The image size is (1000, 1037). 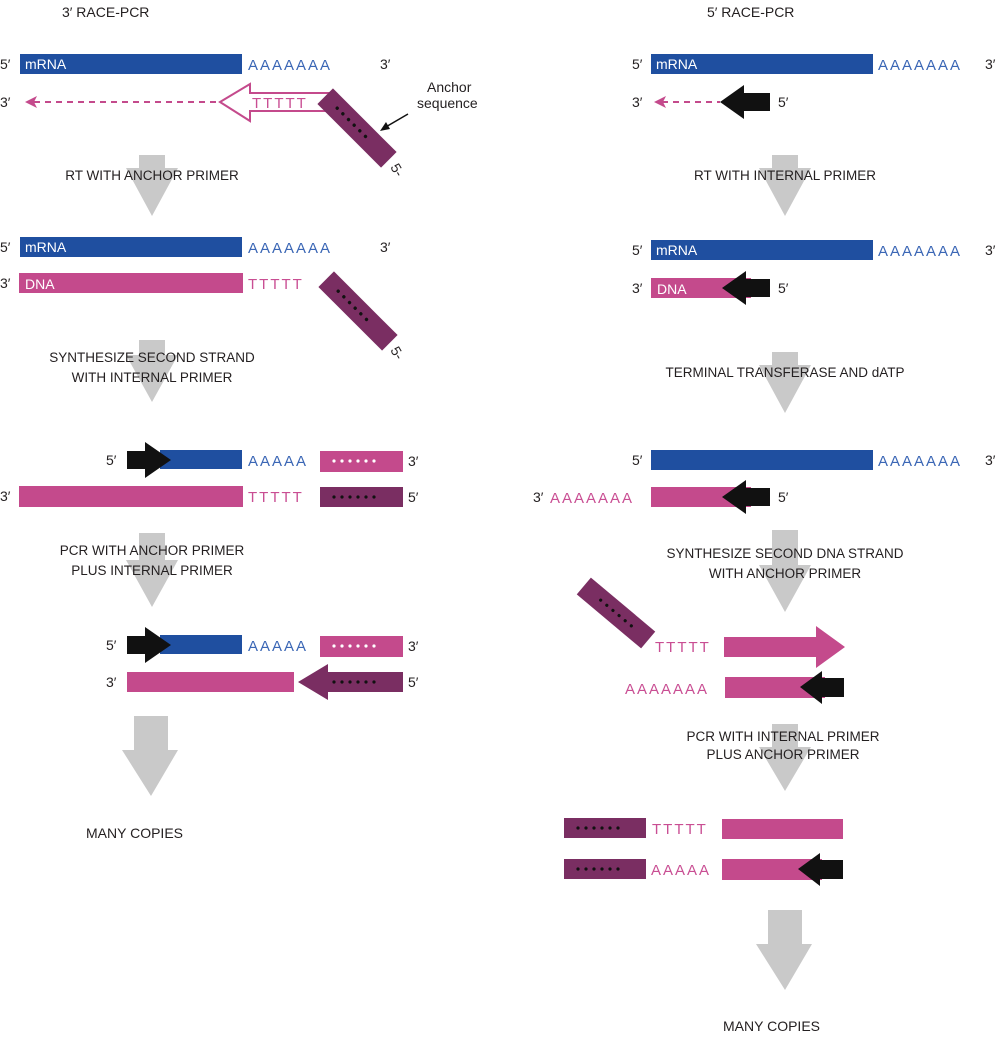 I want to click on left-row1-mrna: 5′ mRNA AAAAAAA 3′, so click(x=195, y=64).